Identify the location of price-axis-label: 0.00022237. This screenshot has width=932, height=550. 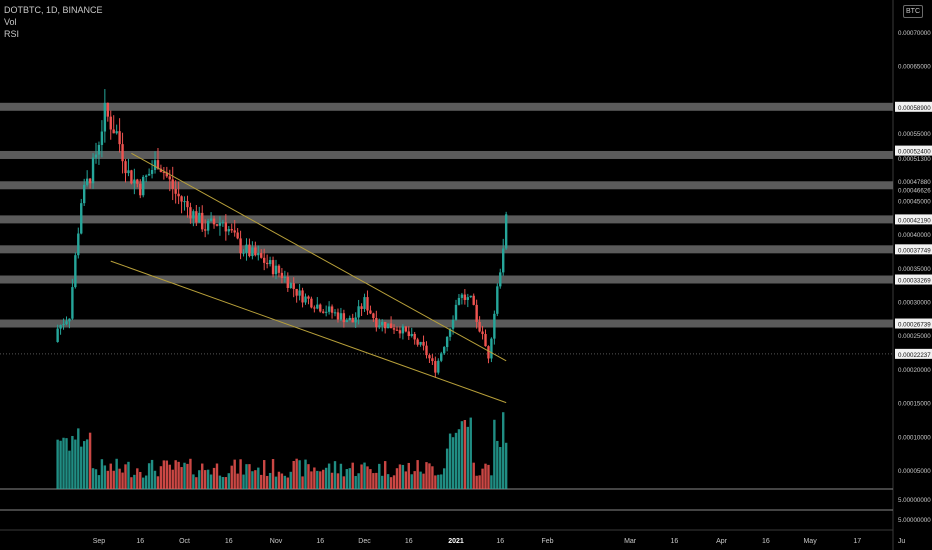
(914, 355).